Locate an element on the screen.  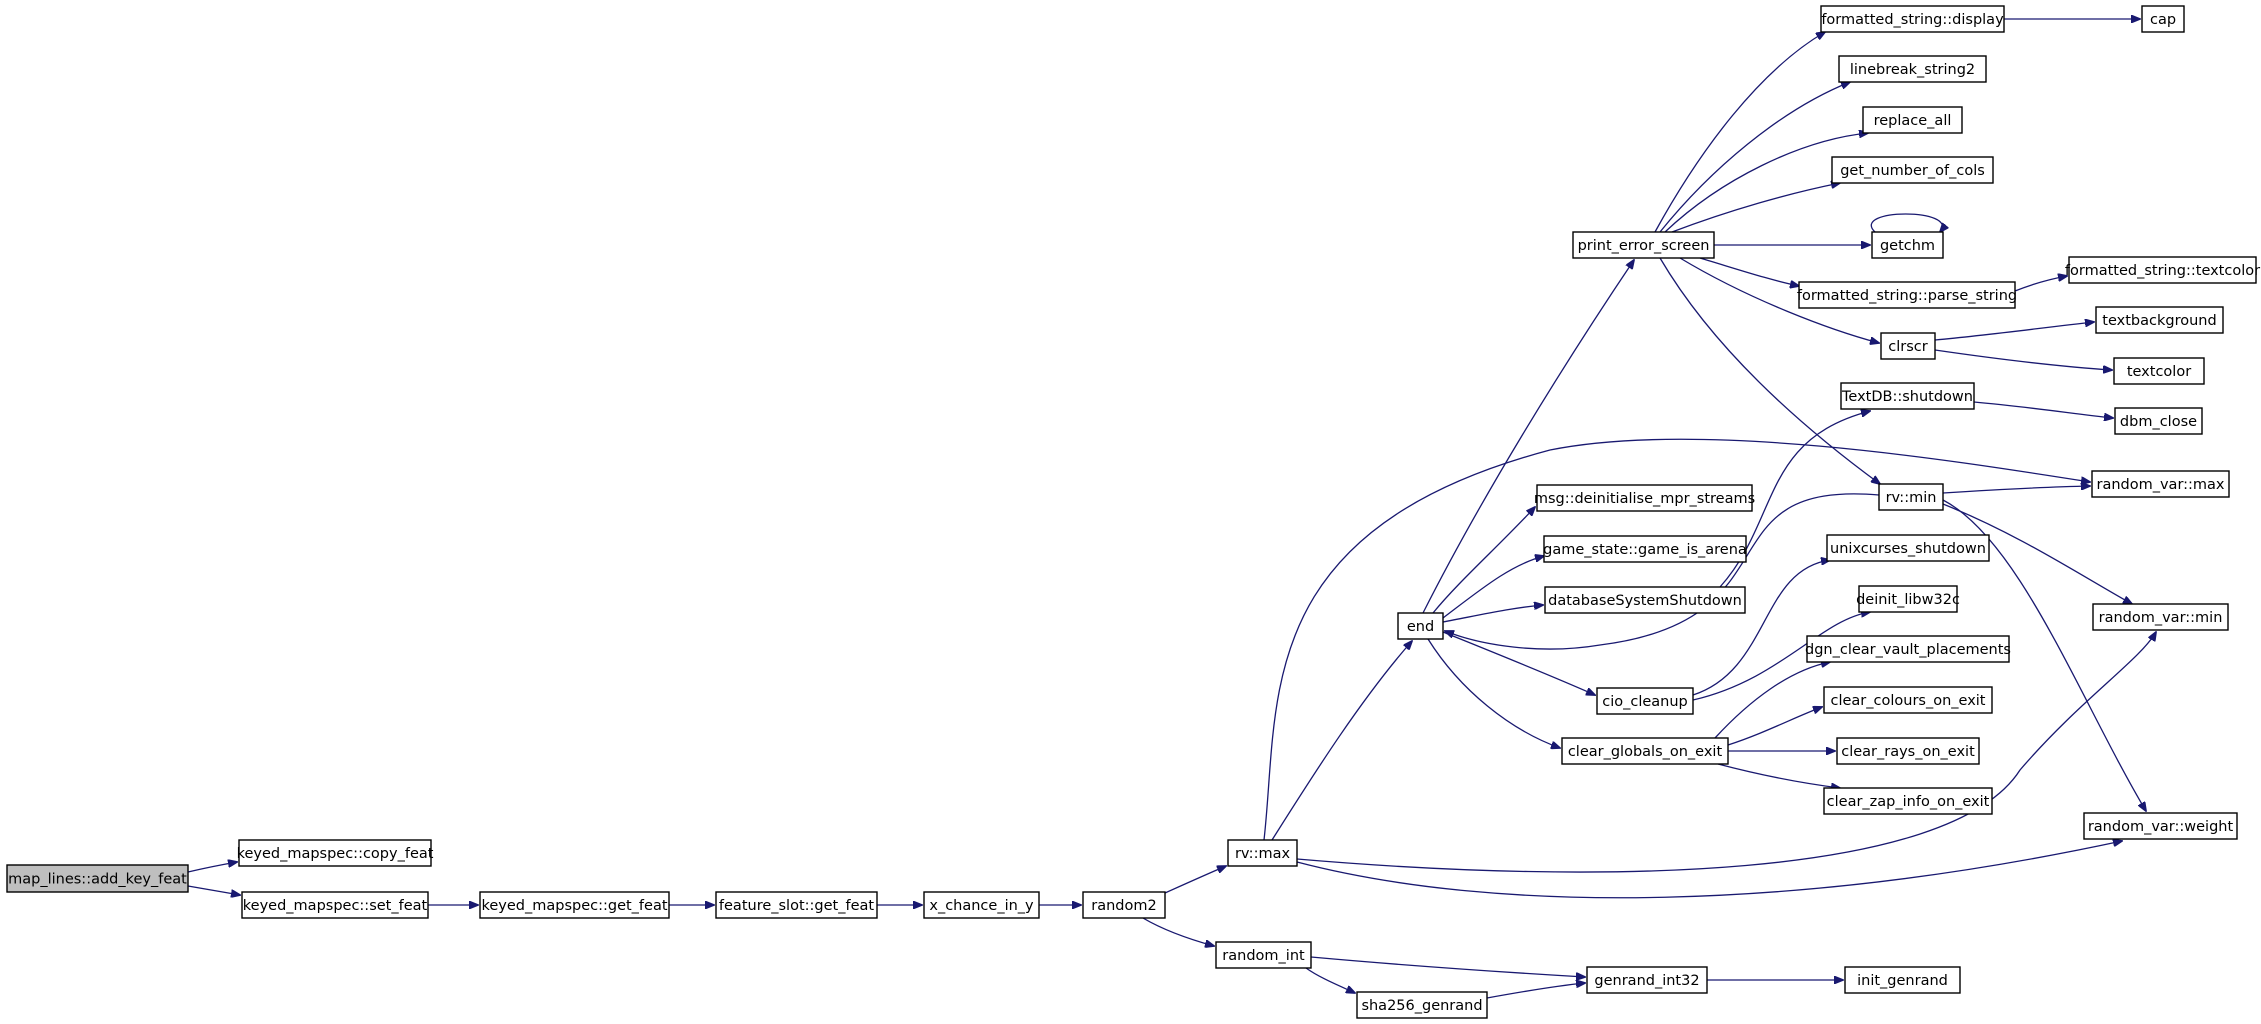
node-clear-zap: clear_zap_info_on_exit is located at coordinates (1908, 801).